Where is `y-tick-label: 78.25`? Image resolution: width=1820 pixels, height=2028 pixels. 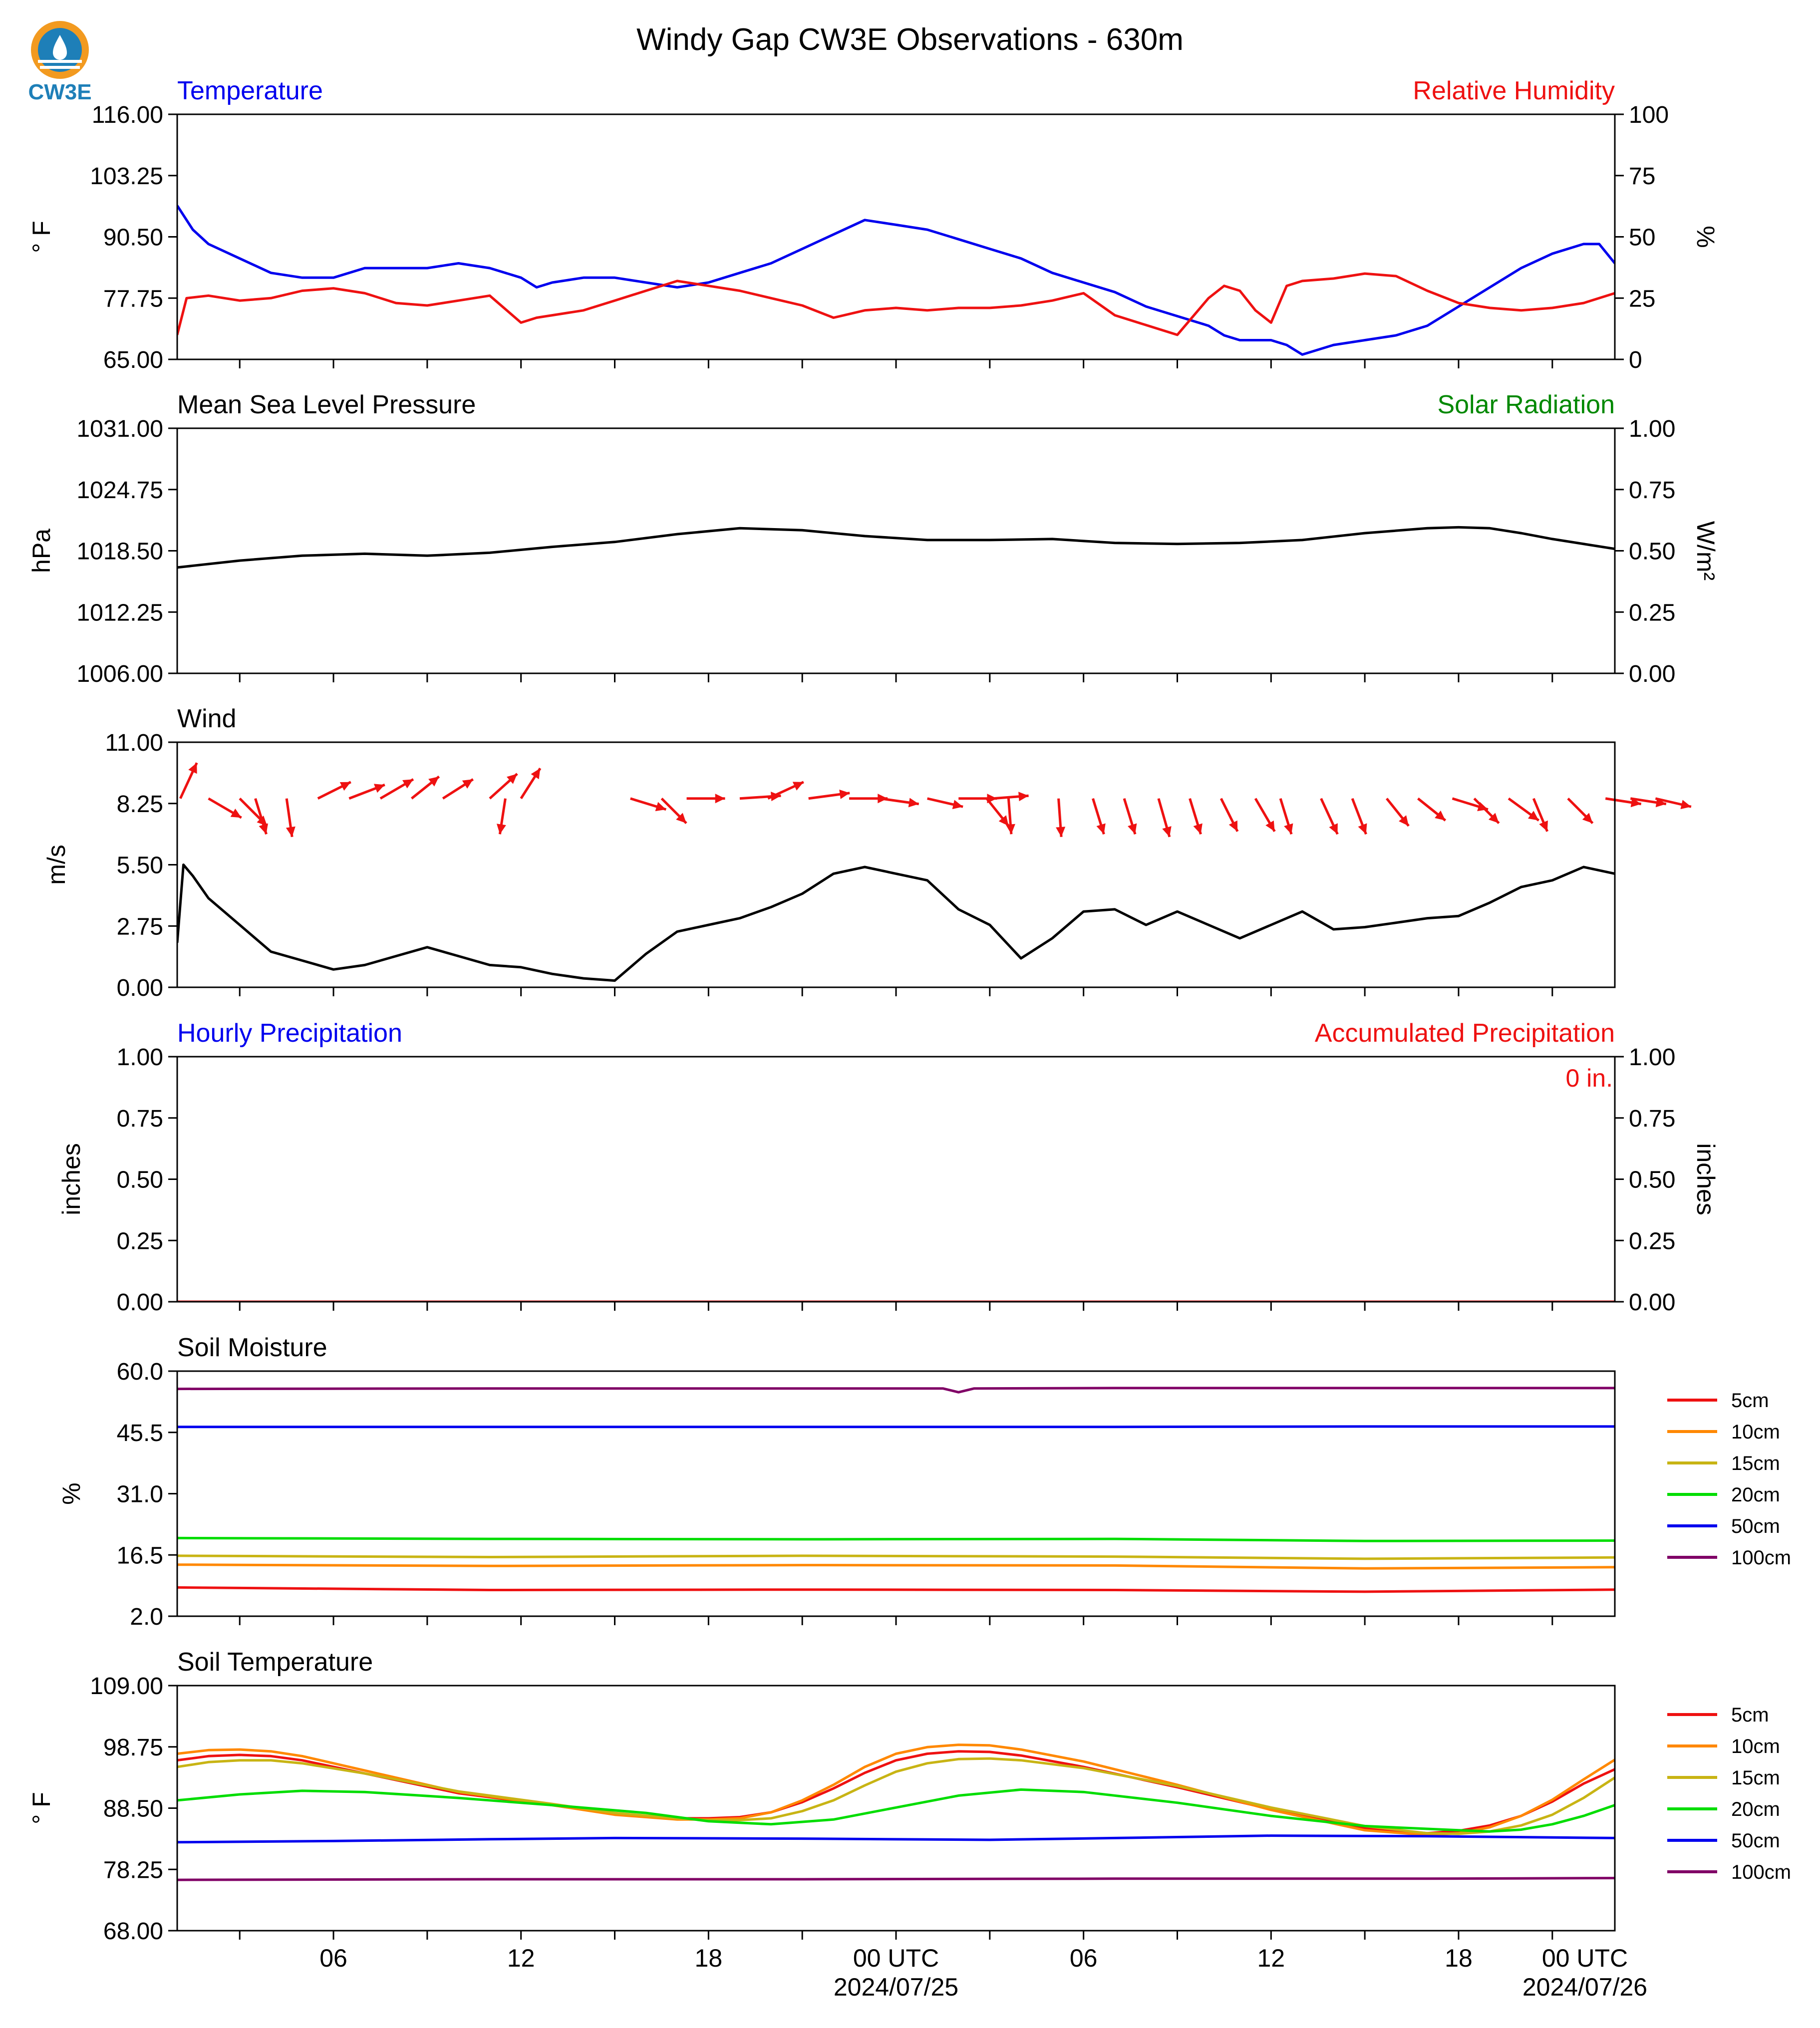 y-tick-label: 78.25 is located at coordinates (133, 1870).